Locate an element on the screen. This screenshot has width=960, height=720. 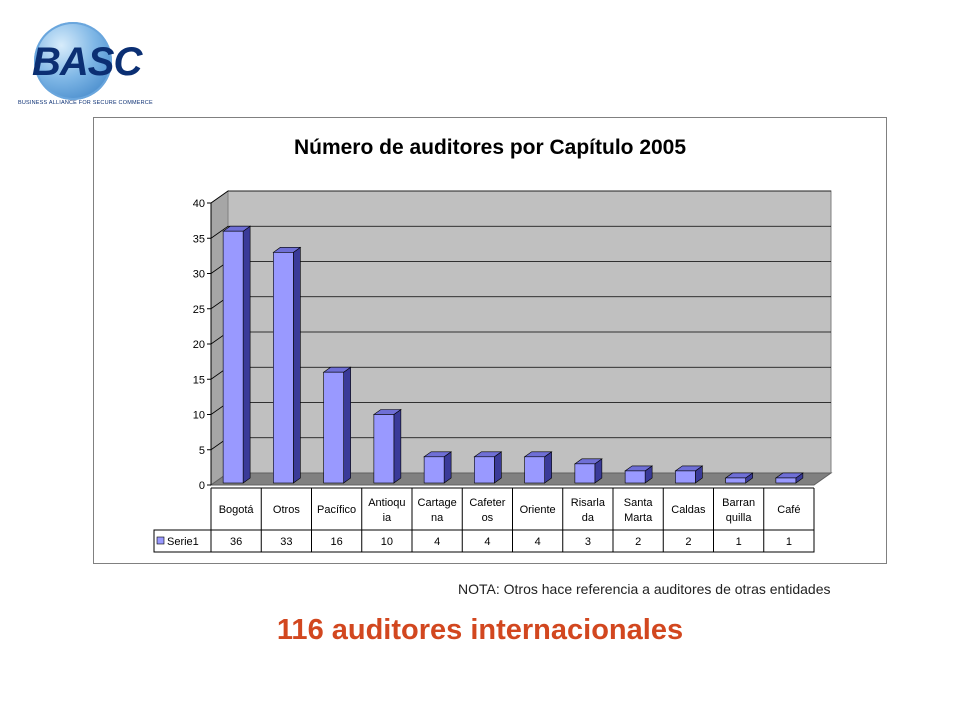
globe-icon is located at coordinates (73, 61).